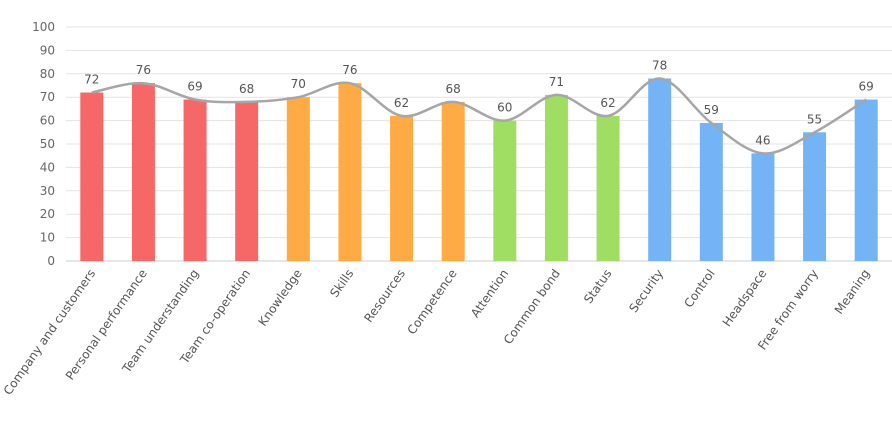 The height and width of the screenshot is (441, 892). Describe the element at coordinates (47, 97) in the screenshot. I see `y-tick-label: 70` at that location.